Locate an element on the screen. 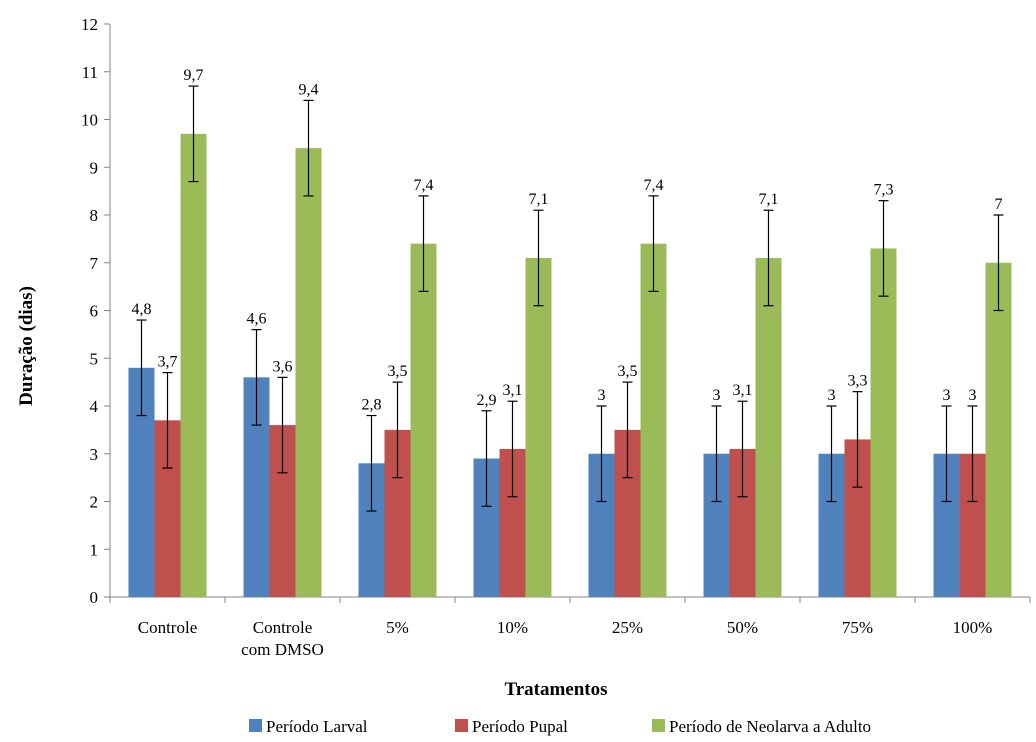 This screenshot has width=1036, height=742. x-tick-label: com DMSO is located at coordinates (282, 649).